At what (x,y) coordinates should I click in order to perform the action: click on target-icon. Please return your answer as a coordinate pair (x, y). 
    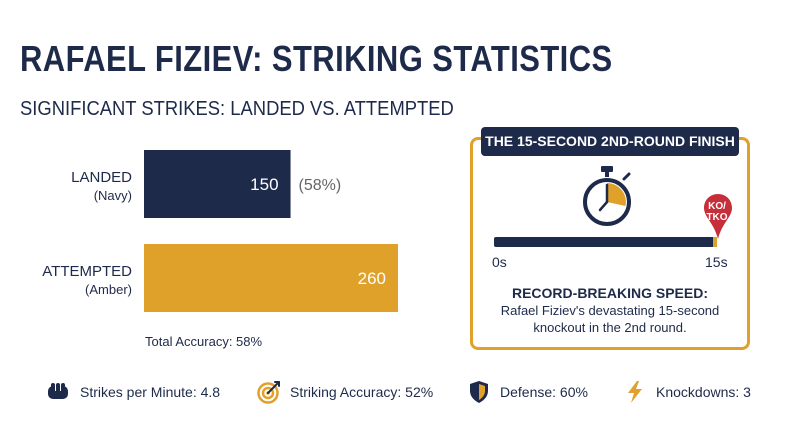
    Looking at the image, I should click on (269, 392).